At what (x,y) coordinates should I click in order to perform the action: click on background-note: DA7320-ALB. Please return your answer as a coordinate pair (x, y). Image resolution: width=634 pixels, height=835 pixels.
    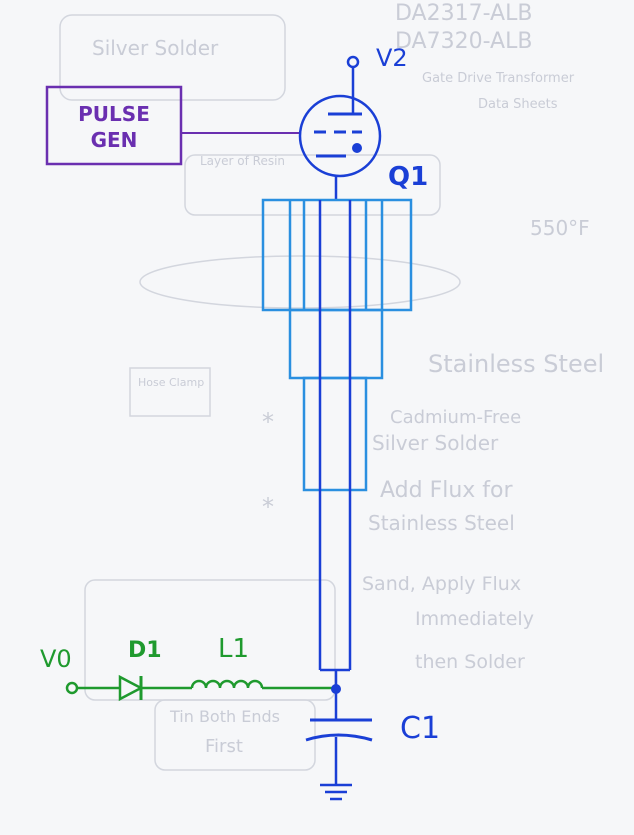
    Looking at the image, I should click on (463, 41).